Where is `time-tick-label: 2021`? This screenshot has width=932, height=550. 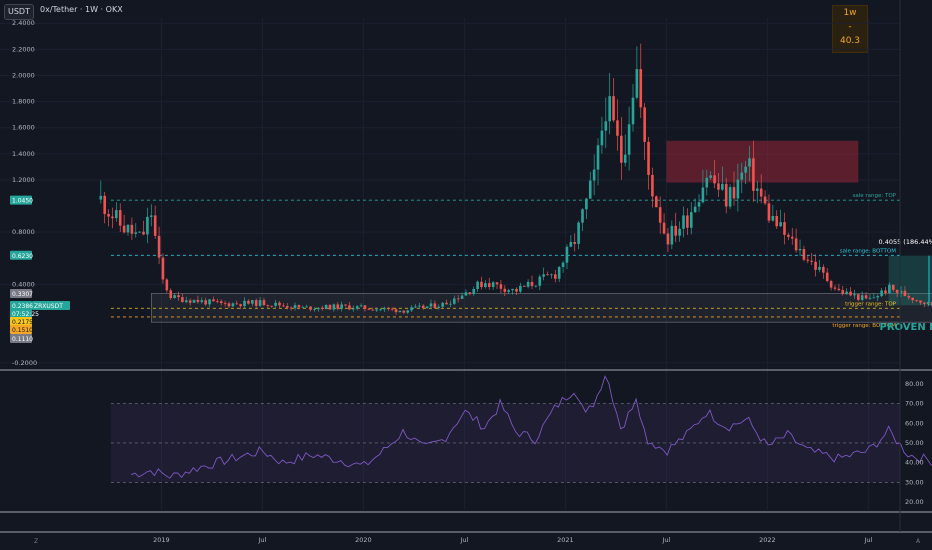 time-tick-label: 2021 is located at coordinates (565, 540).